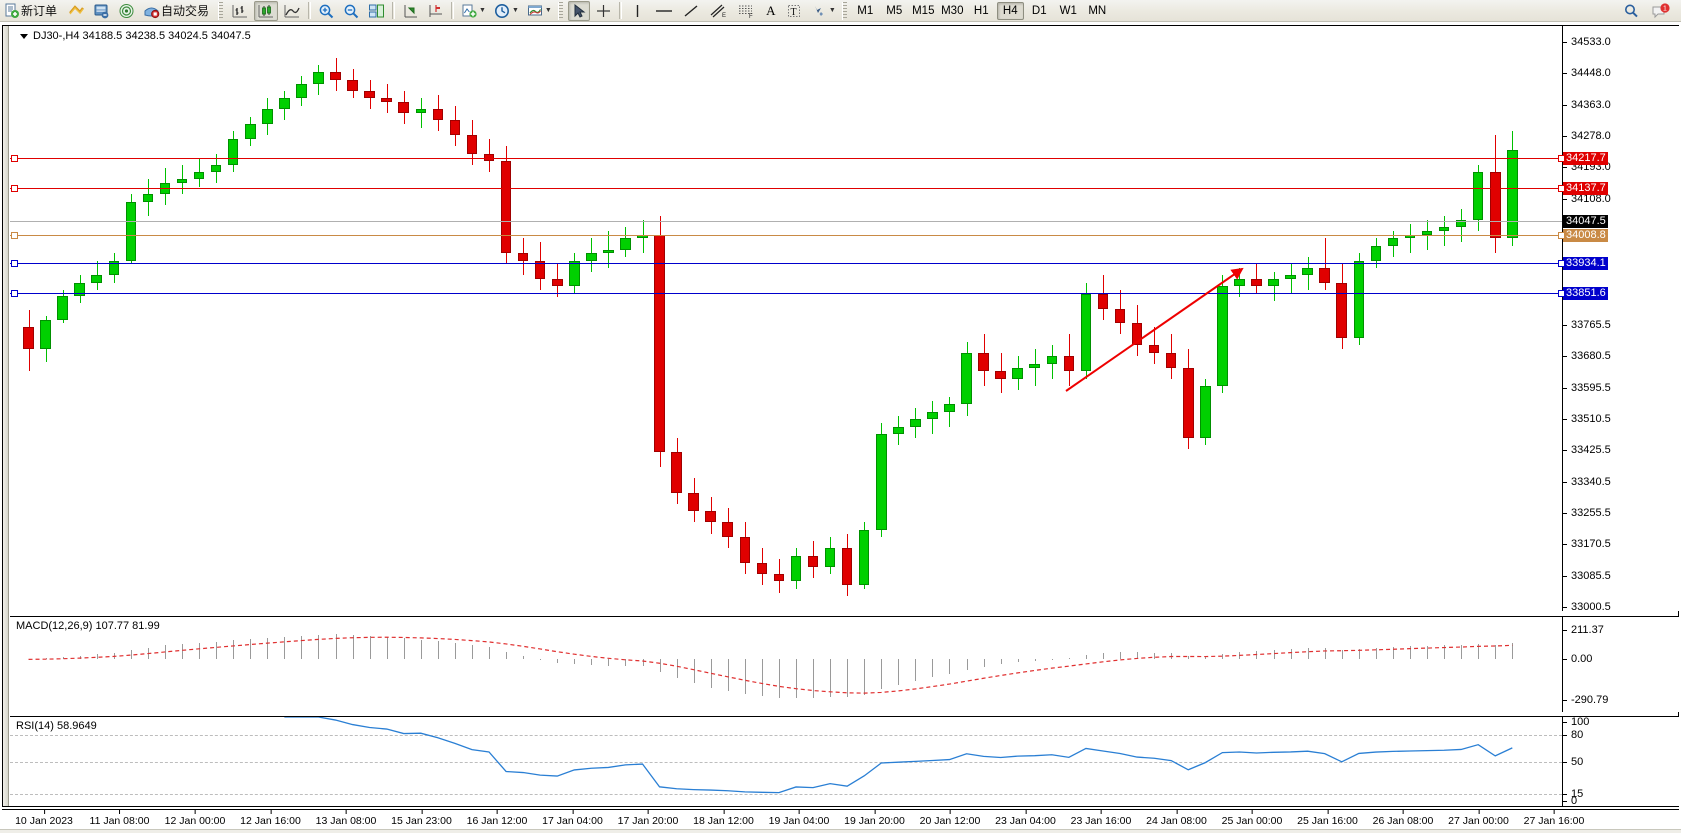 This screenshot has height=833, width=1681. I want to click on price-tag-pivot-level: 34008.8, so click(1585, 236).